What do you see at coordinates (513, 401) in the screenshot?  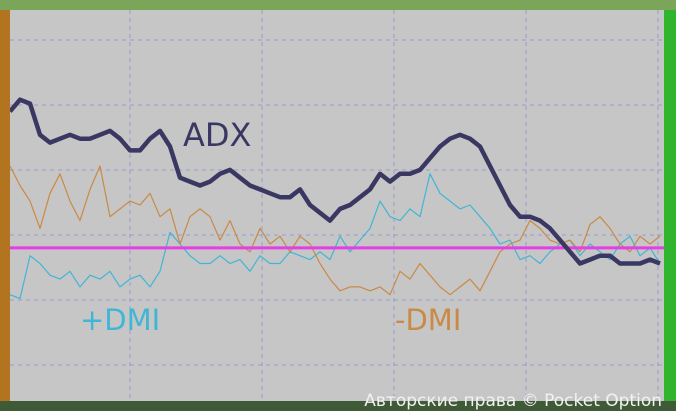 I see `watermark: Авторские права © Pocket Option` at bounding box center [513, 401].